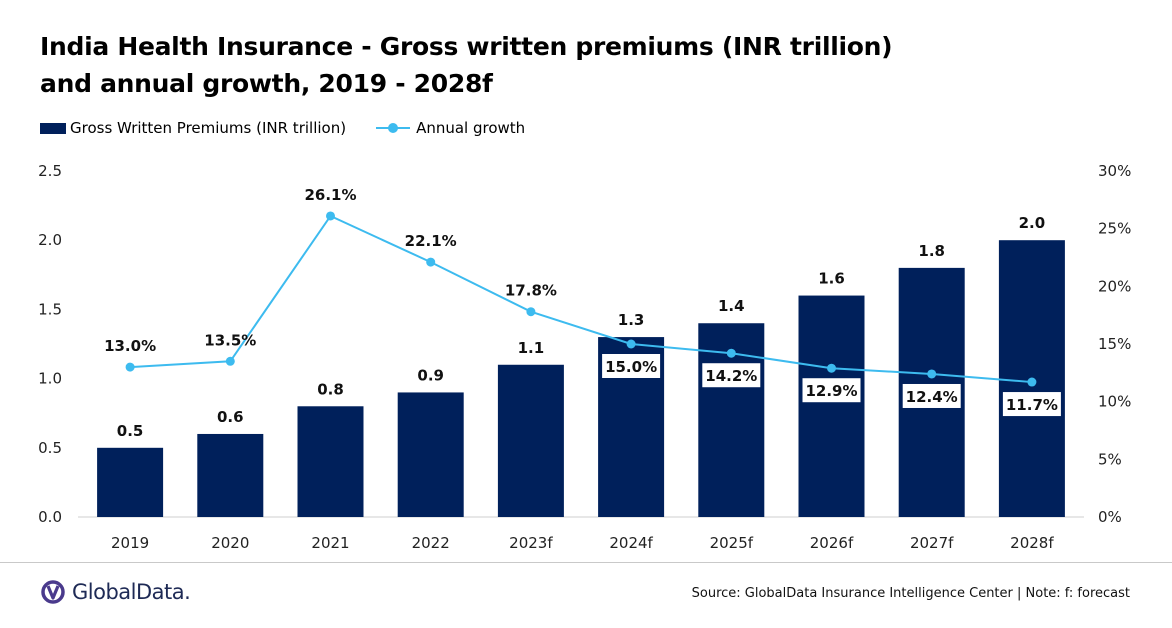  I want to click on legend-item-premiums: Gross Written Premiums (INR trillion), so click(193, 128).